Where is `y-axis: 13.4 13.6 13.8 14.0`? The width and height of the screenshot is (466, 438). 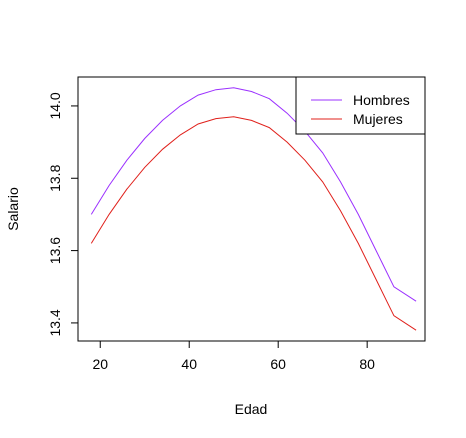
y-axis: 13.4 13.6 13.8 14.0 is located at coordinates (62, 214).